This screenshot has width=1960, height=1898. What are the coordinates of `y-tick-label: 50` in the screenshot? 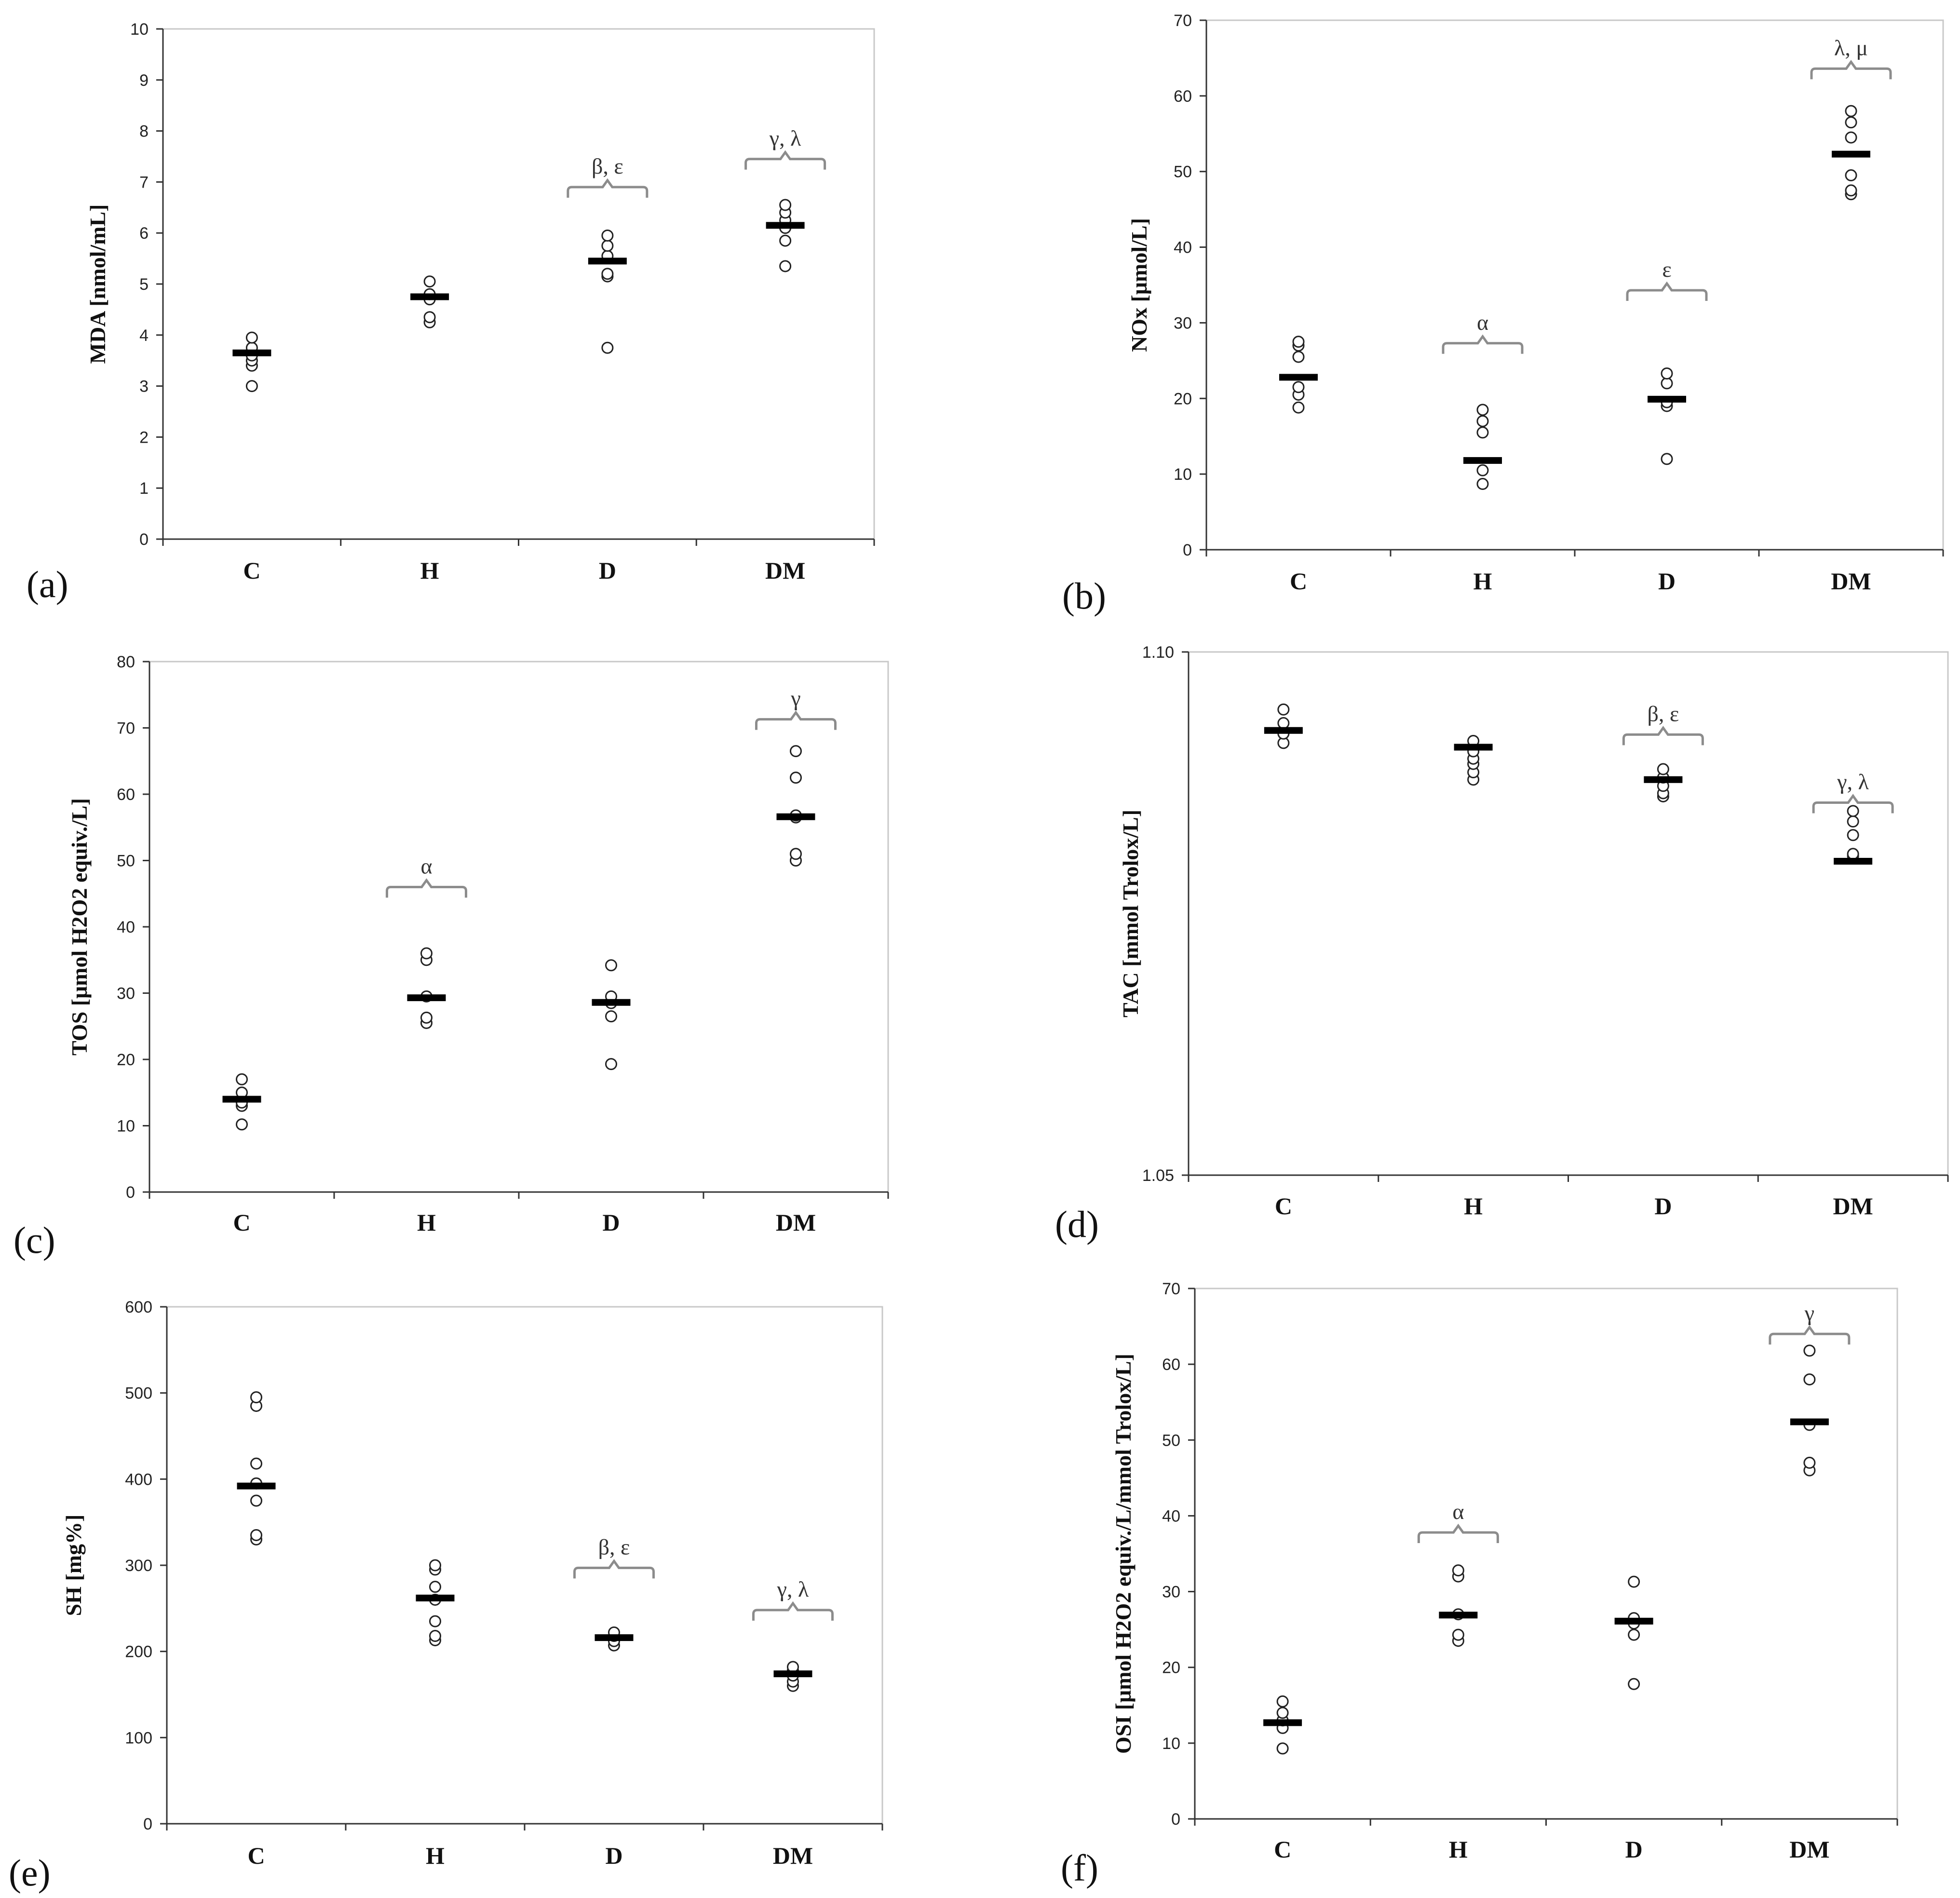 It's located at (1171, 1440).